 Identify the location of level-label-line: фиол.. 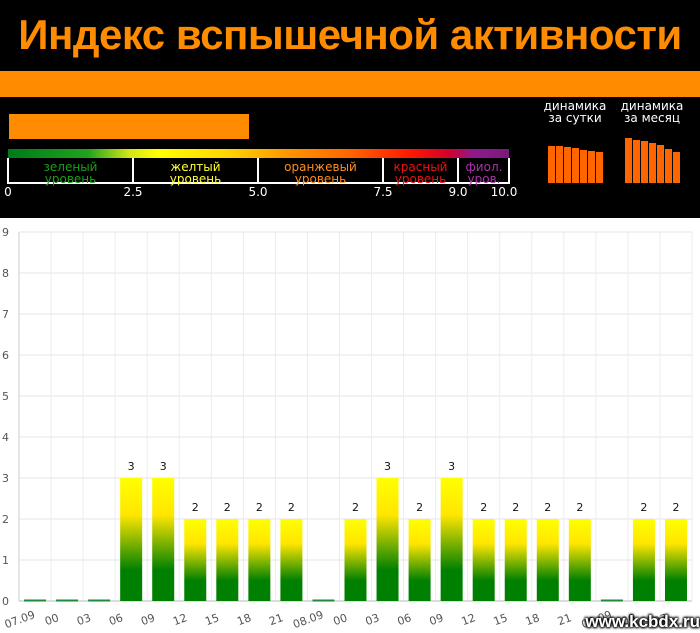
(484, 167).